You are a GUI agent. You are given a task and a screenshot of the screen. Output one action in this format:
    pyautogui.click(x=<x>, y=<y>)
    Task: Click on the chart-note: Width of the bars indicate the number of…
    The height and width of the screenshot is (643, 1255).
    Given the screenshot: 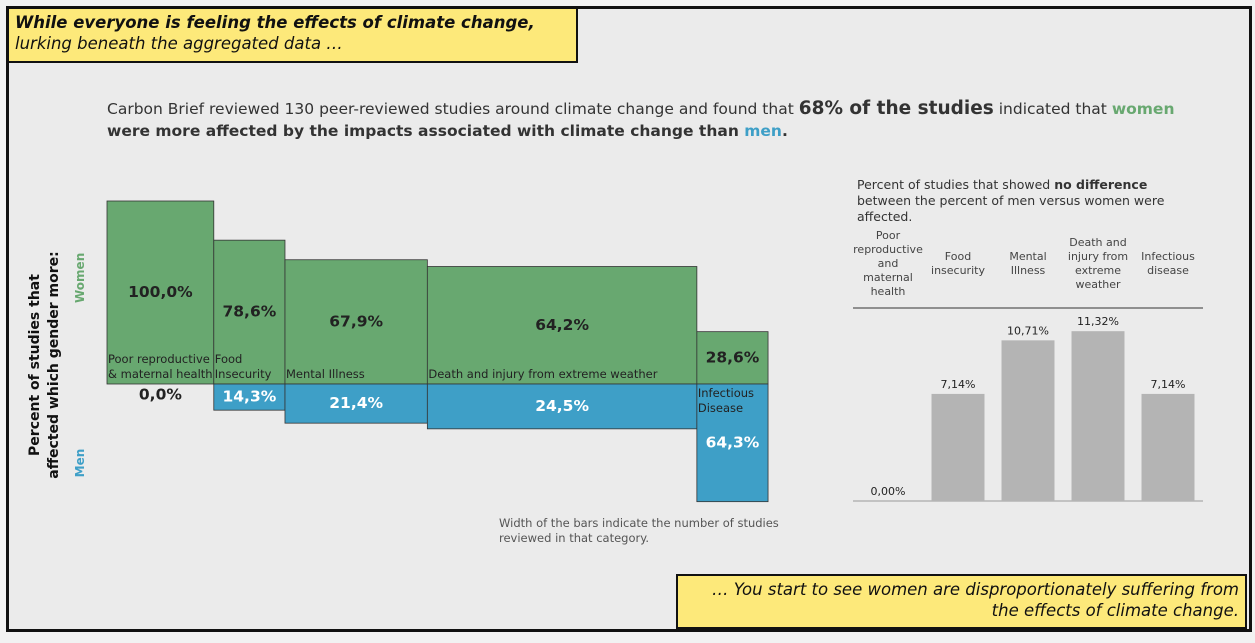 What is the action you would take?
    pyautogui.click(x=639, y=530)
    